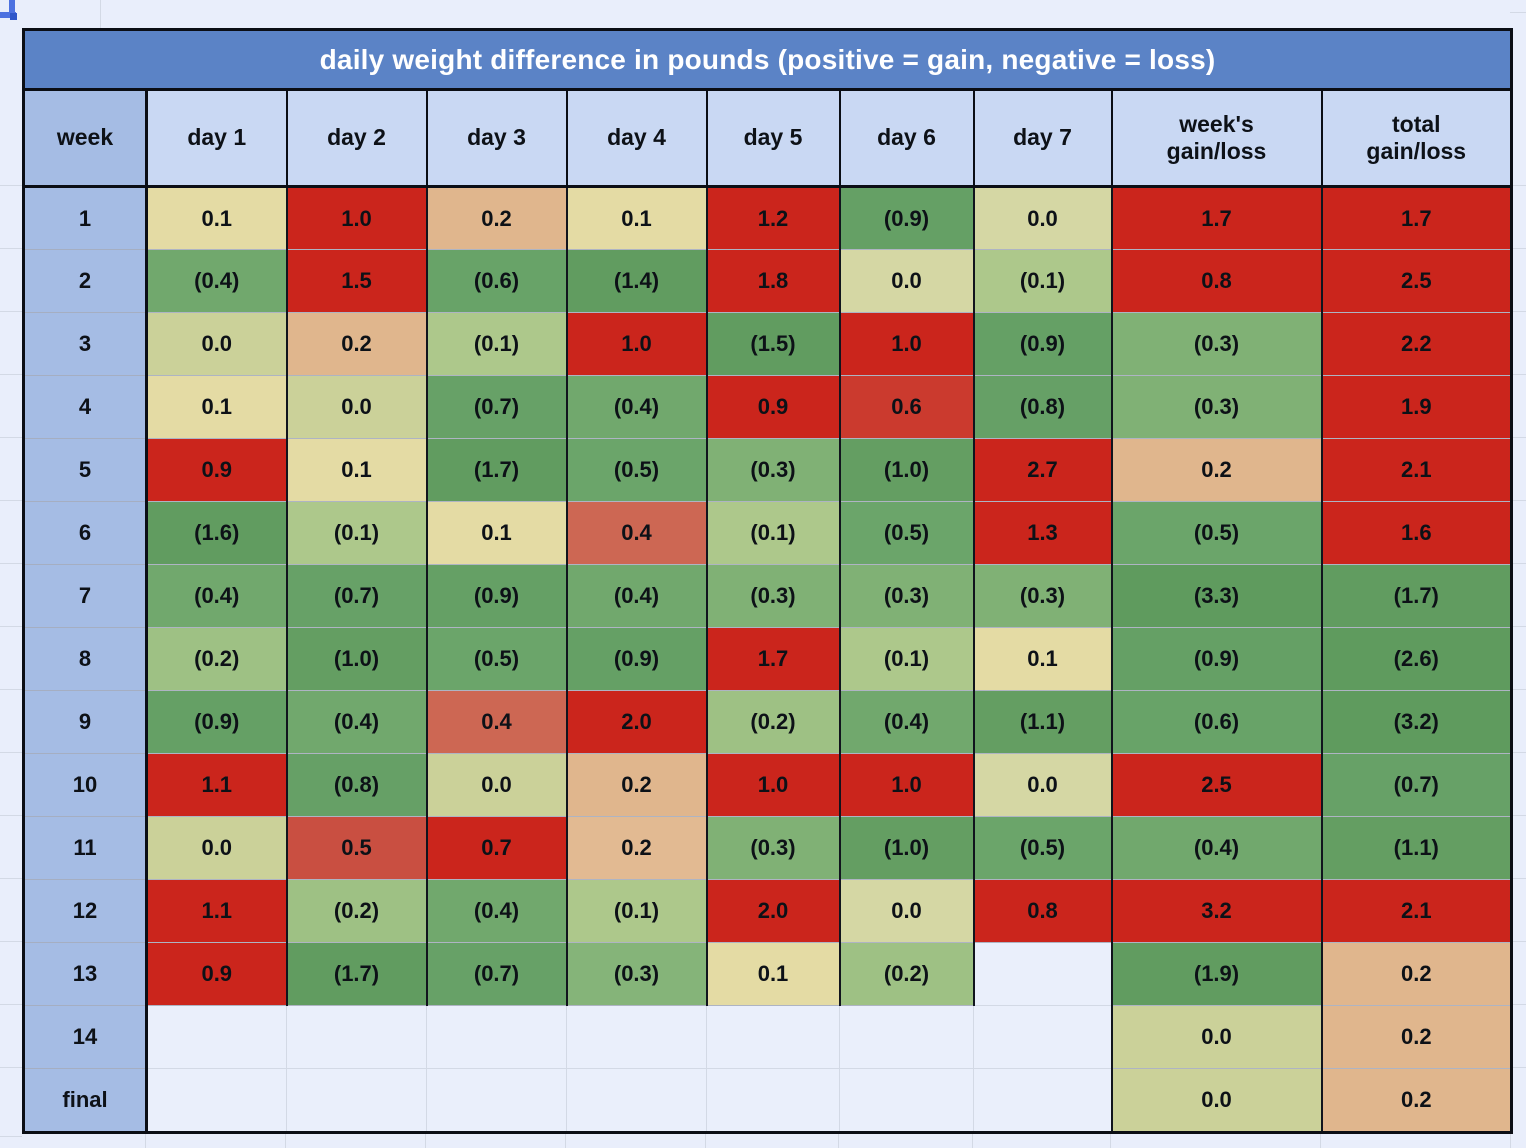 The height and width of the screenshot is (1148, 1526). I want to click on header-day-3: day 3, so click(496, 138).